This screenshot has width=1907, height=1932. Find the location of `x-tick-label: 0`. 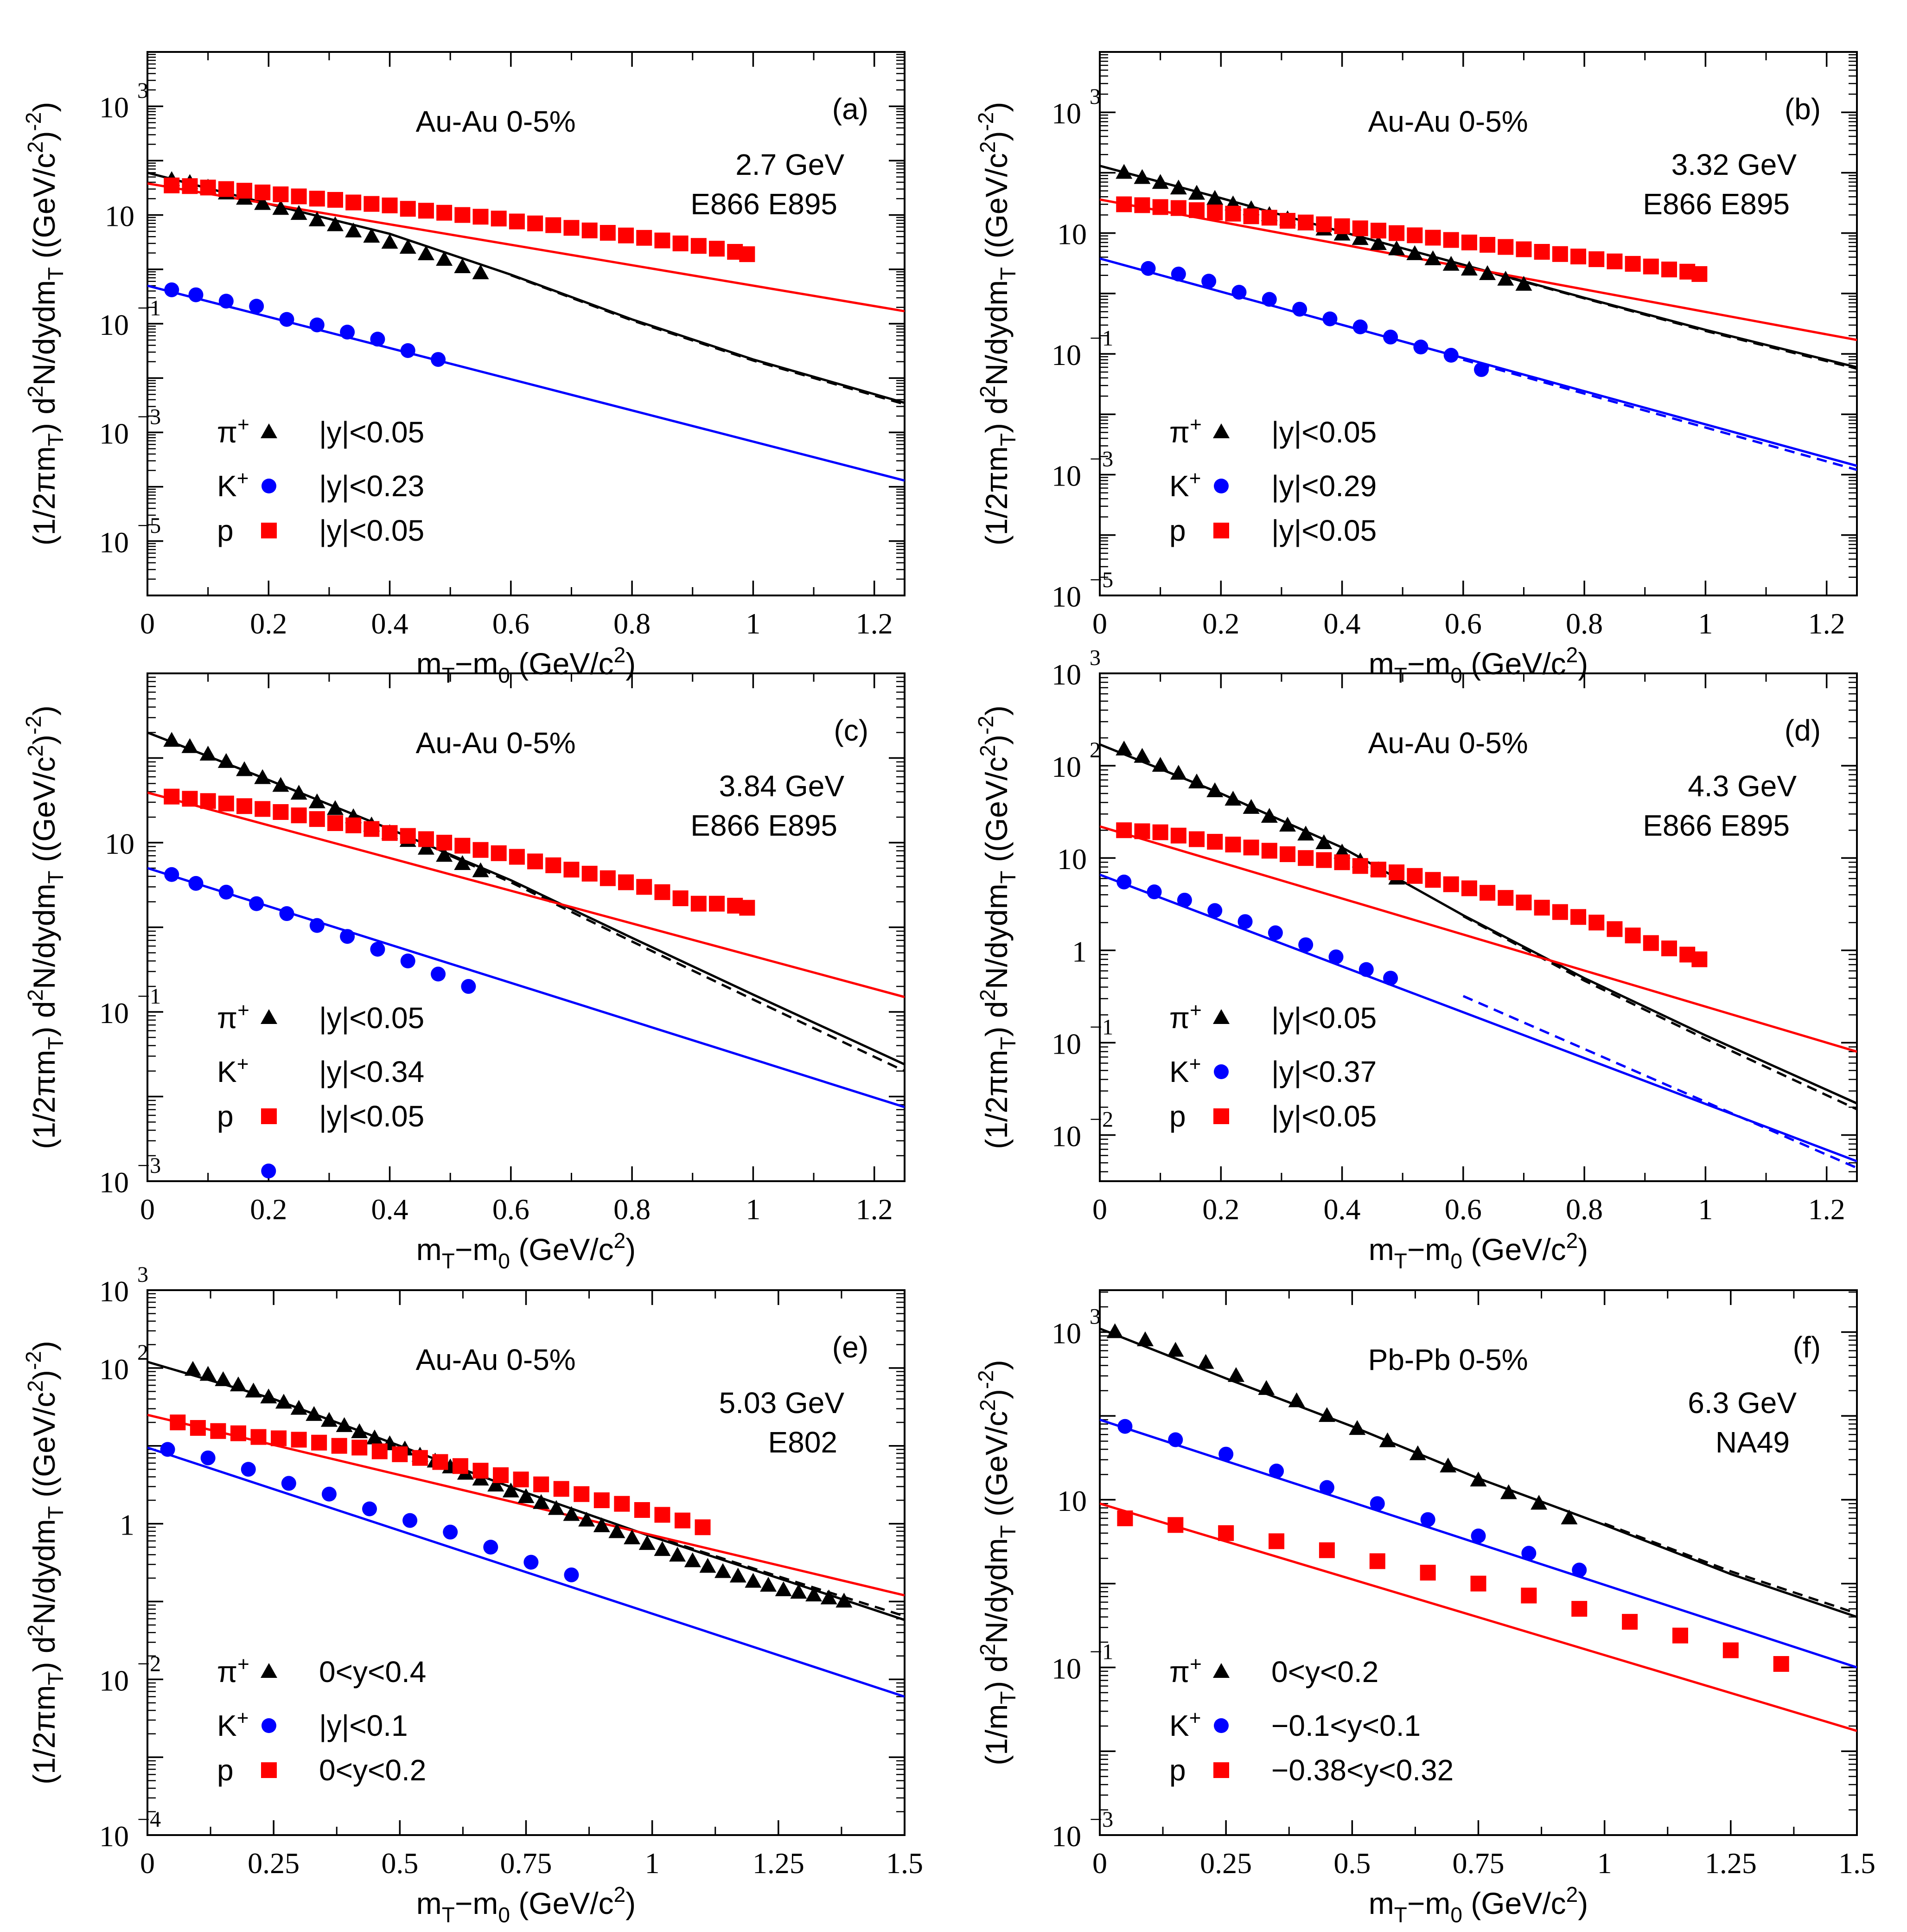

x-tick-label: 0 is located at coordinates (148, 1863).